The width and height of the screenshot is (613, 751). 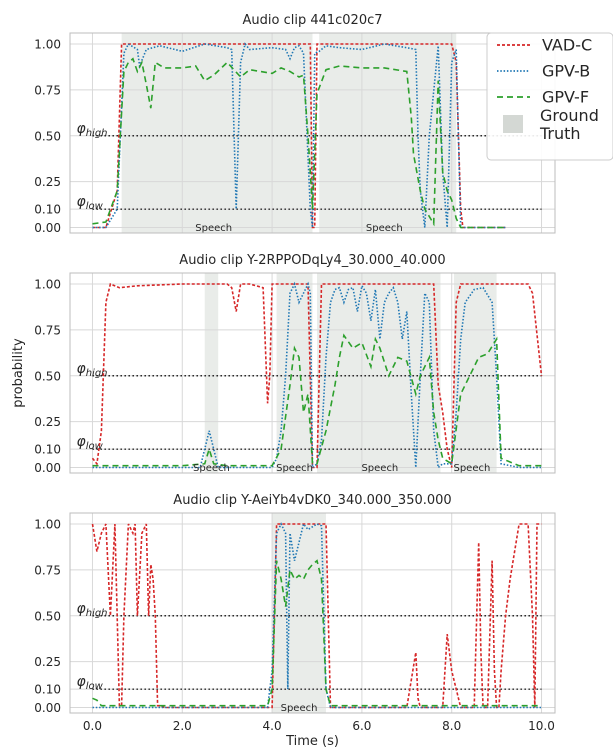 I want to click on legend-label-line: Ground, so click(x=569, y=115).